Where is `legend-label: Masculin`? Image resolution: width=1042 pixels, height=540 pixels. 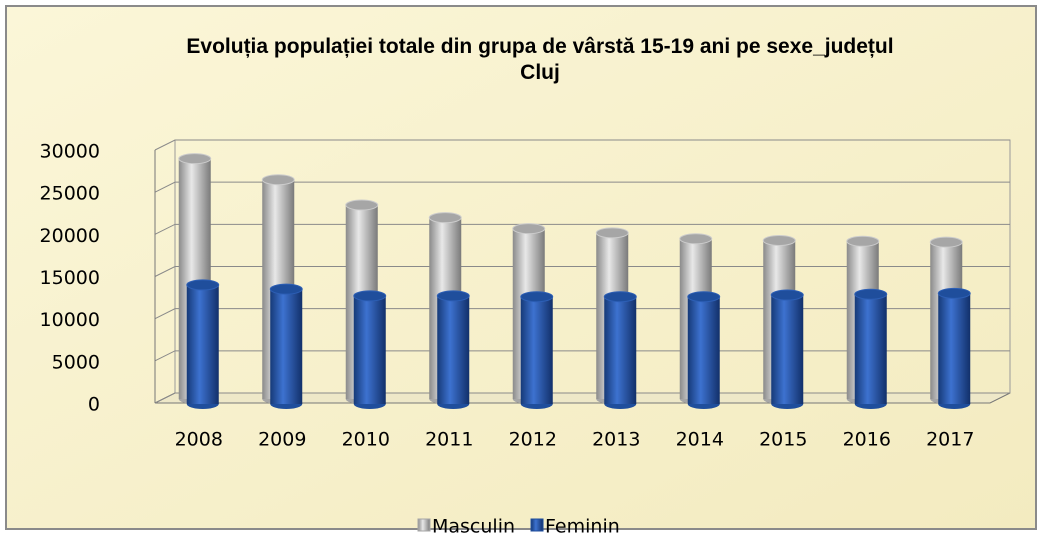 legend-label: Masculin is located at coordinates (473, 526).